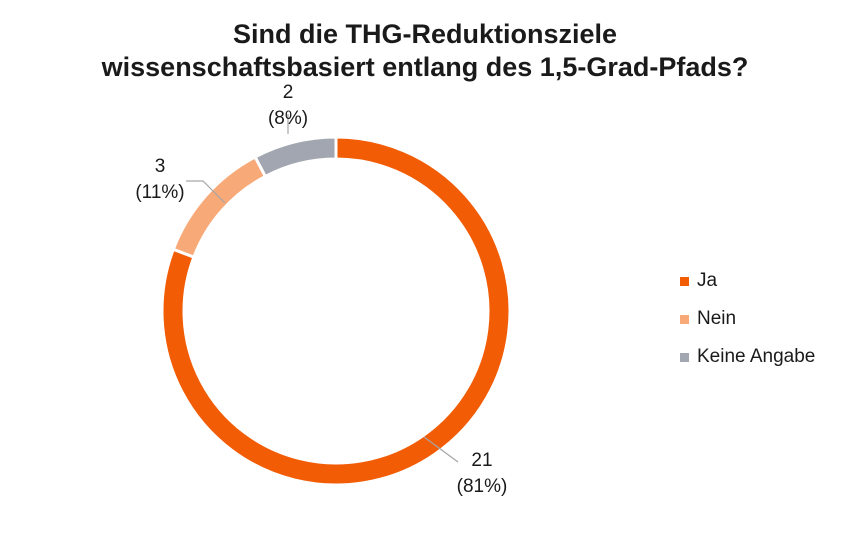  What do you see at coordinates (441, 449) in the screenshot?
I see `leader-line-ja` at bounding box center [441, 449].